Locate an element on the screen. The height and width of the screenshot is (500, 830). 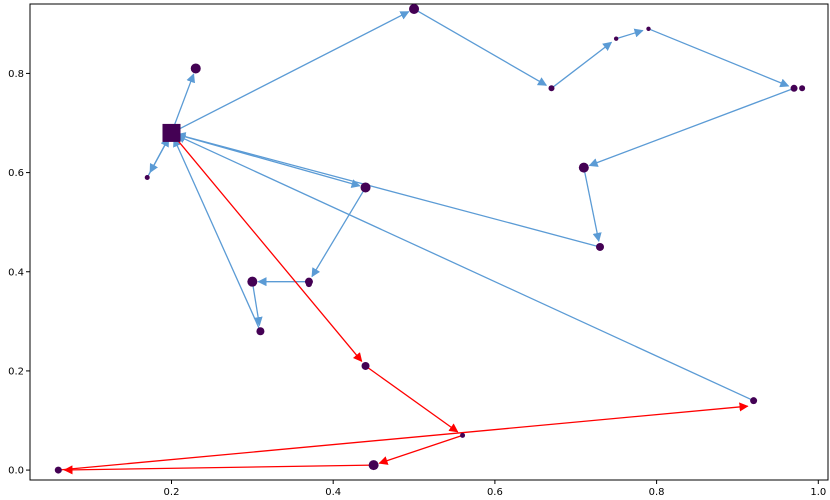
y-tick-label: 0.4 is located at coordinates (16, 272).